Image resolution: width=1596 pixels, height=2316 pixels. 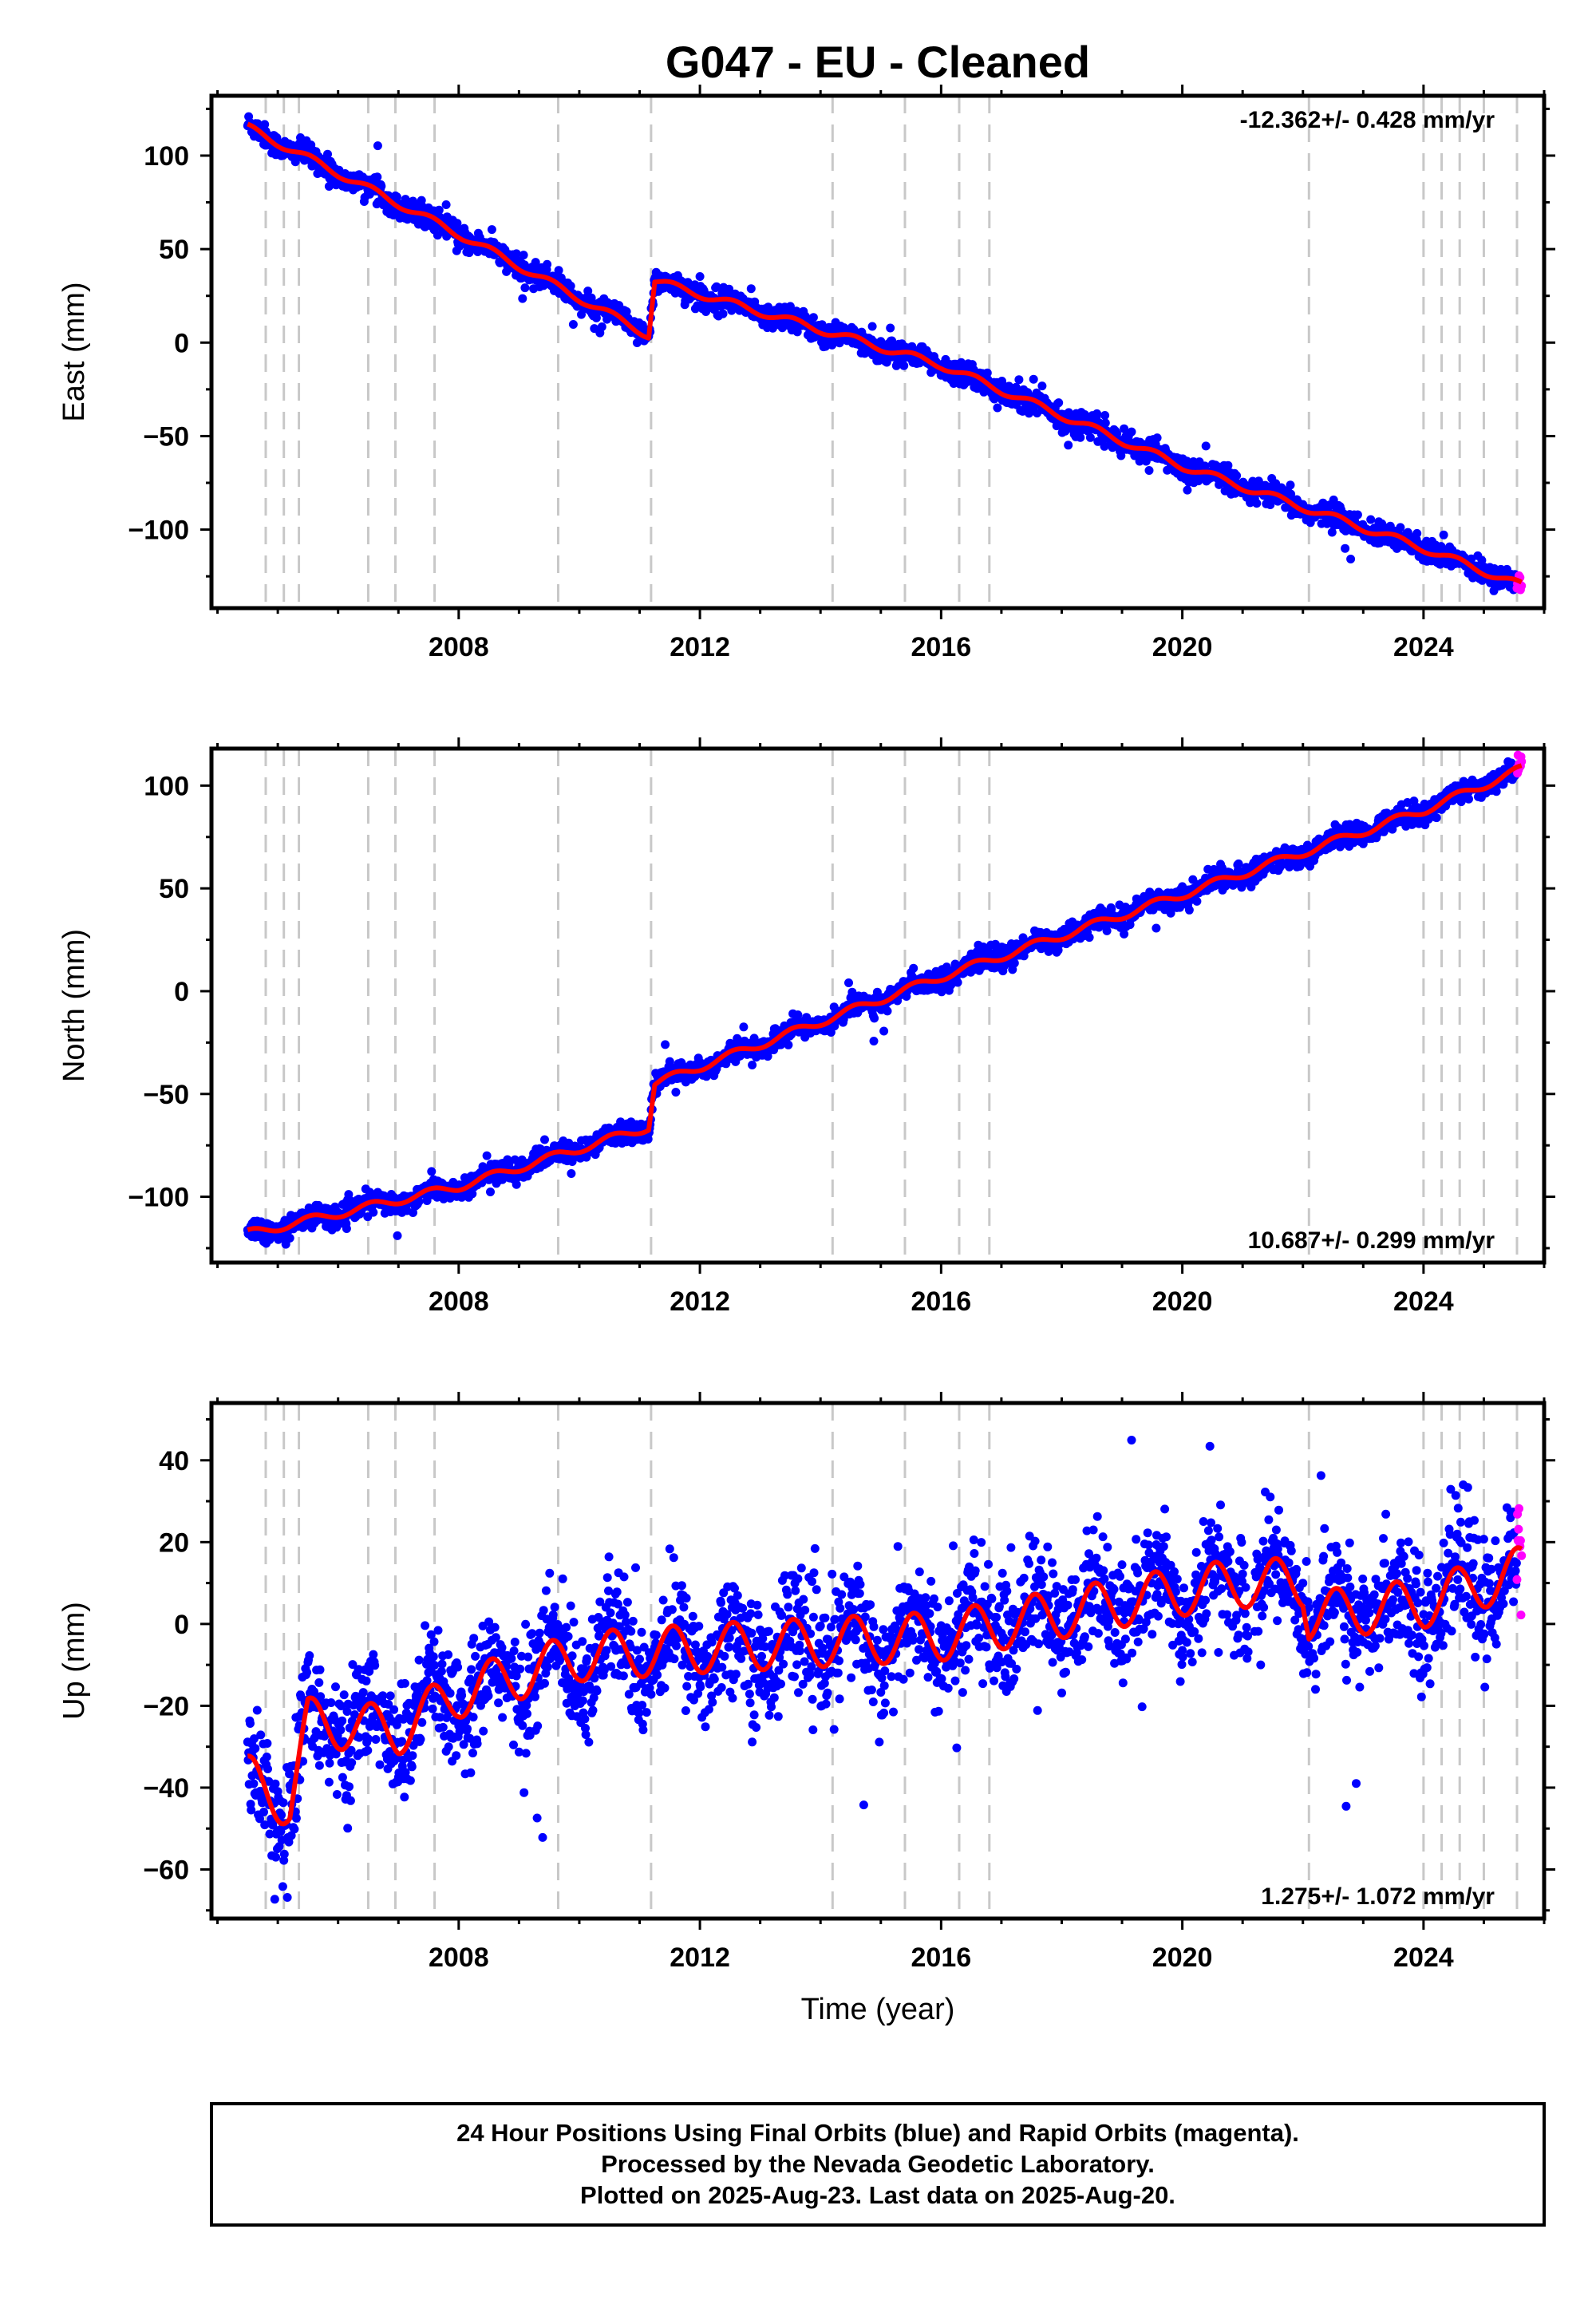 What do you see at coordinates (941, 647) in the screenshot?
I see `x-tick-label: 2016` at bounding box center [941, 647].